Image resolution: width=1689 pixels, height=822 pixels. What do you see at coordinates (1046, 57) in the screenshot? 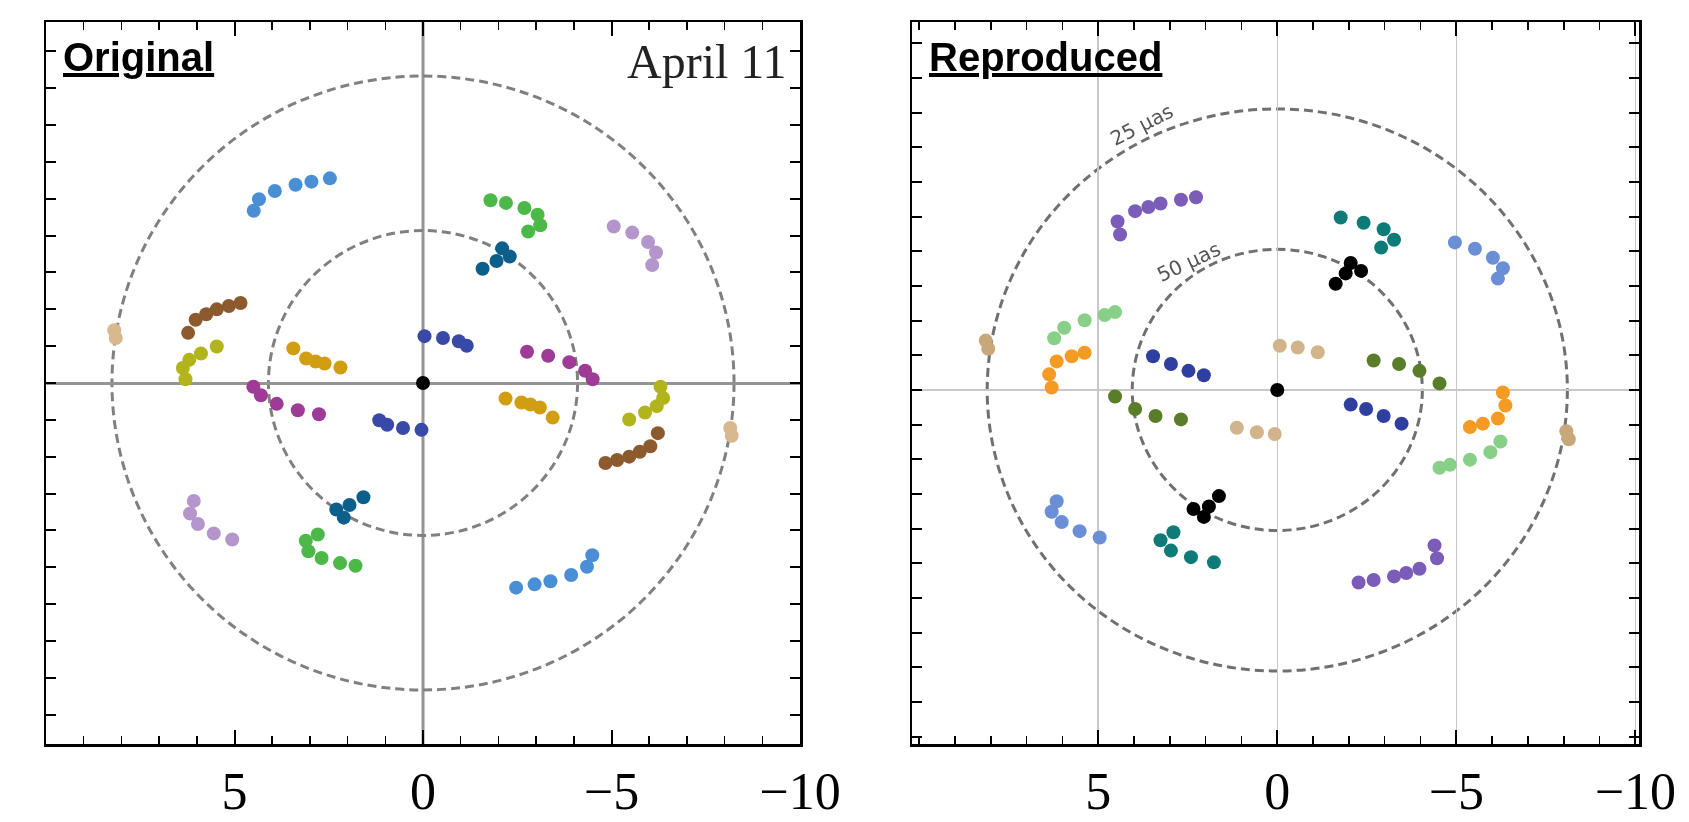
I see `text: Reproduced` at bounding box center [1046, 57].